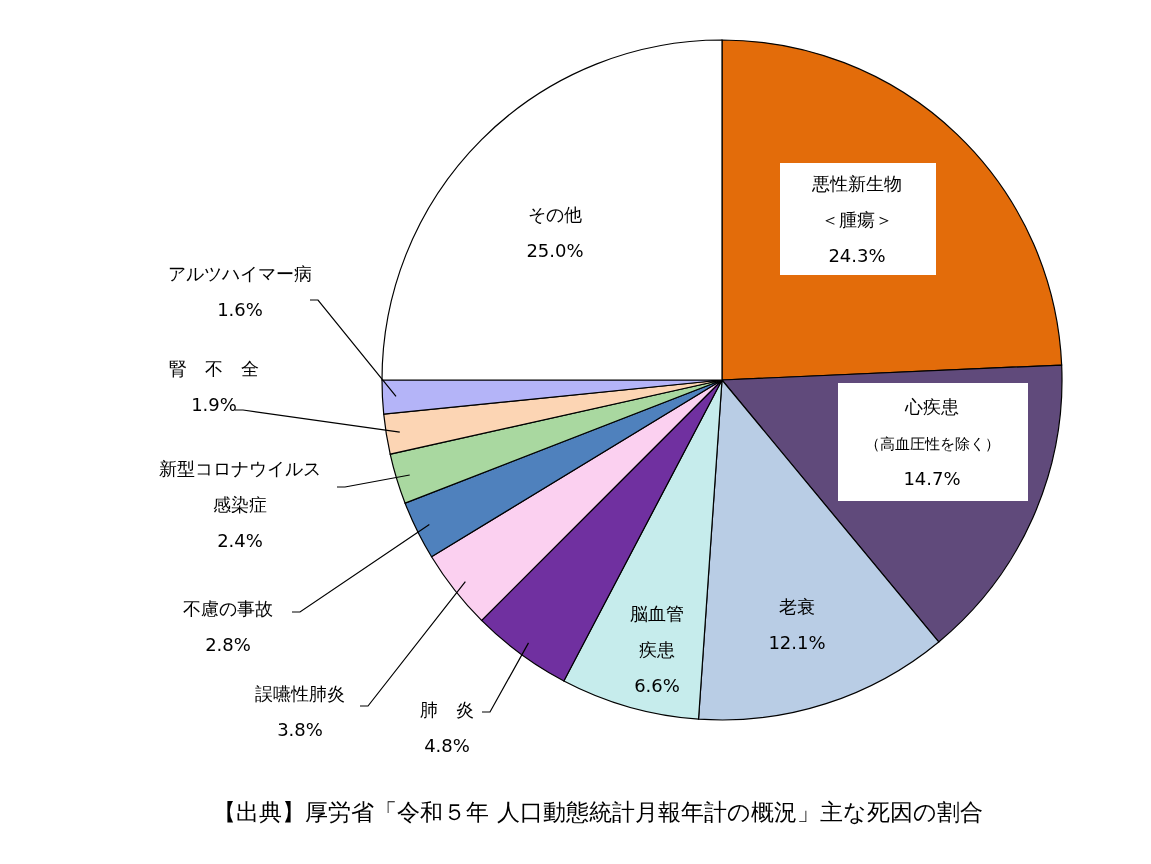 This screenshot has width=1151, height=864. I want to click on slice-label: 肺 炎, so click(447, 709).